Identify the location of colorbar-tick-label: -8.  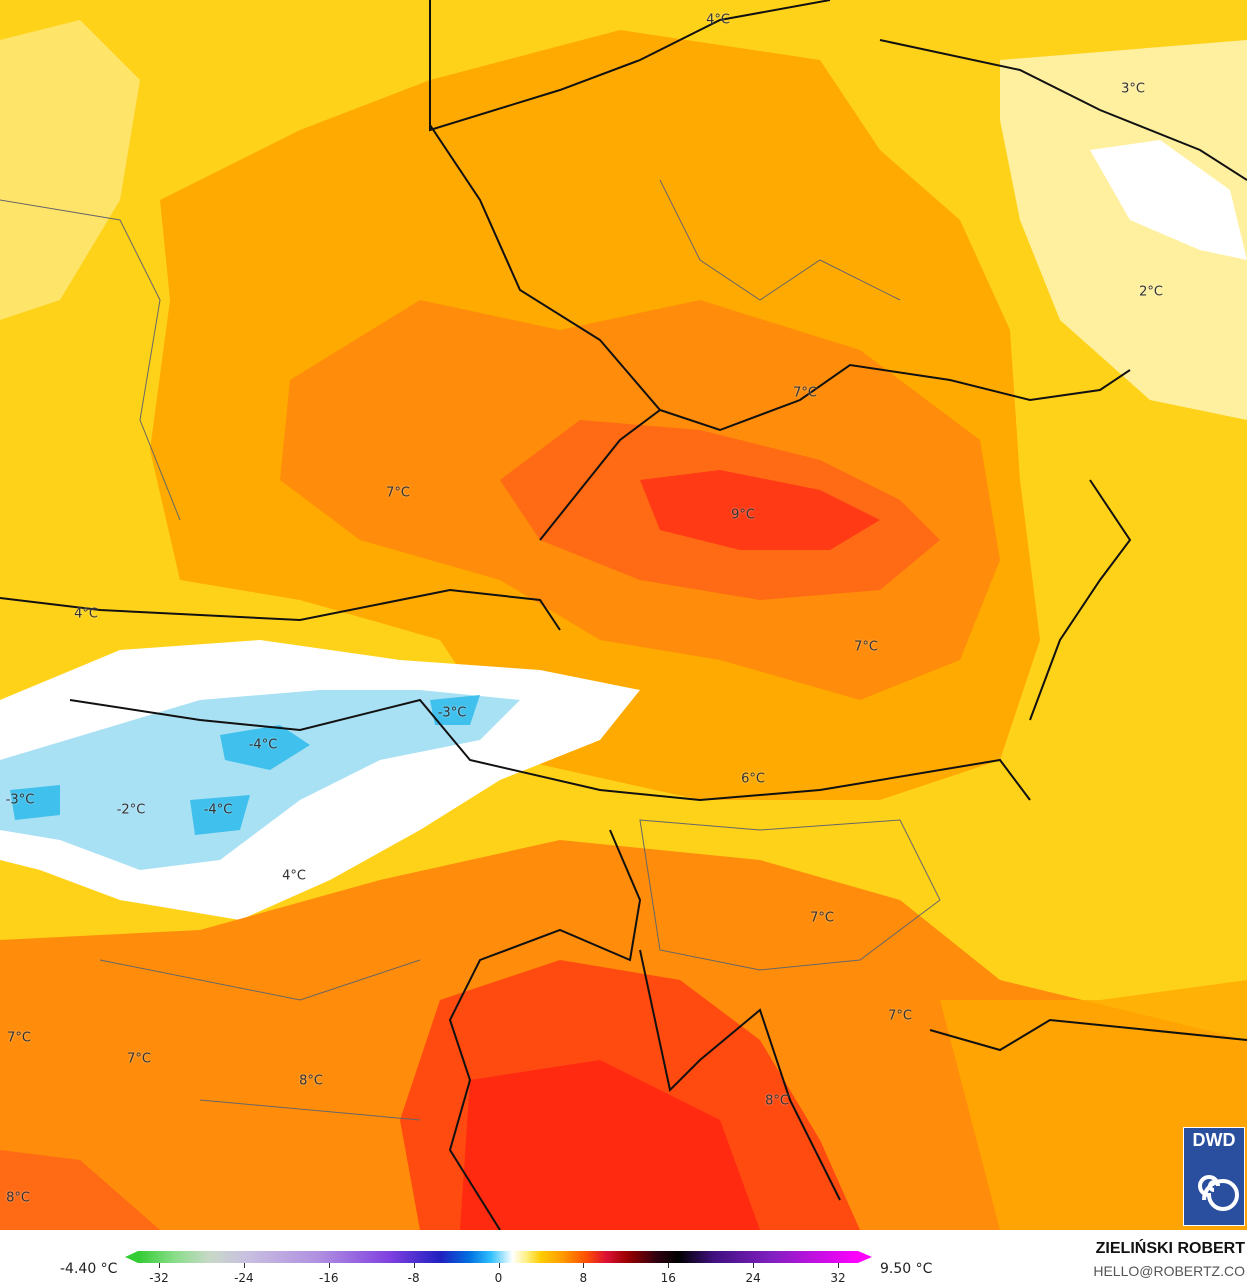
(413, 1278).